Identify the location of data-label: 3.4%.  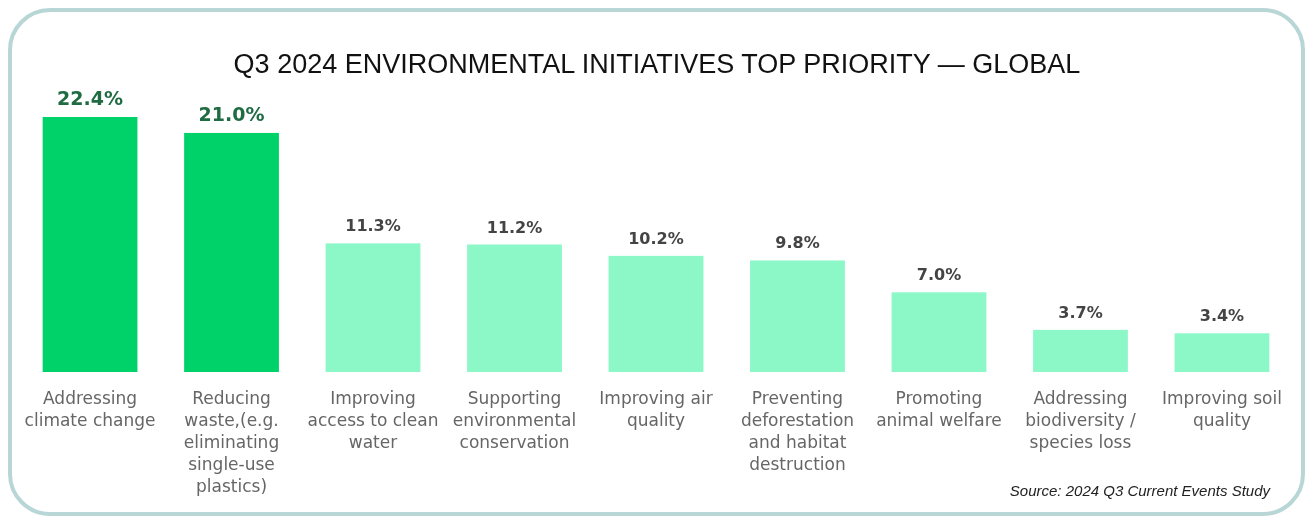
(1222, 316).